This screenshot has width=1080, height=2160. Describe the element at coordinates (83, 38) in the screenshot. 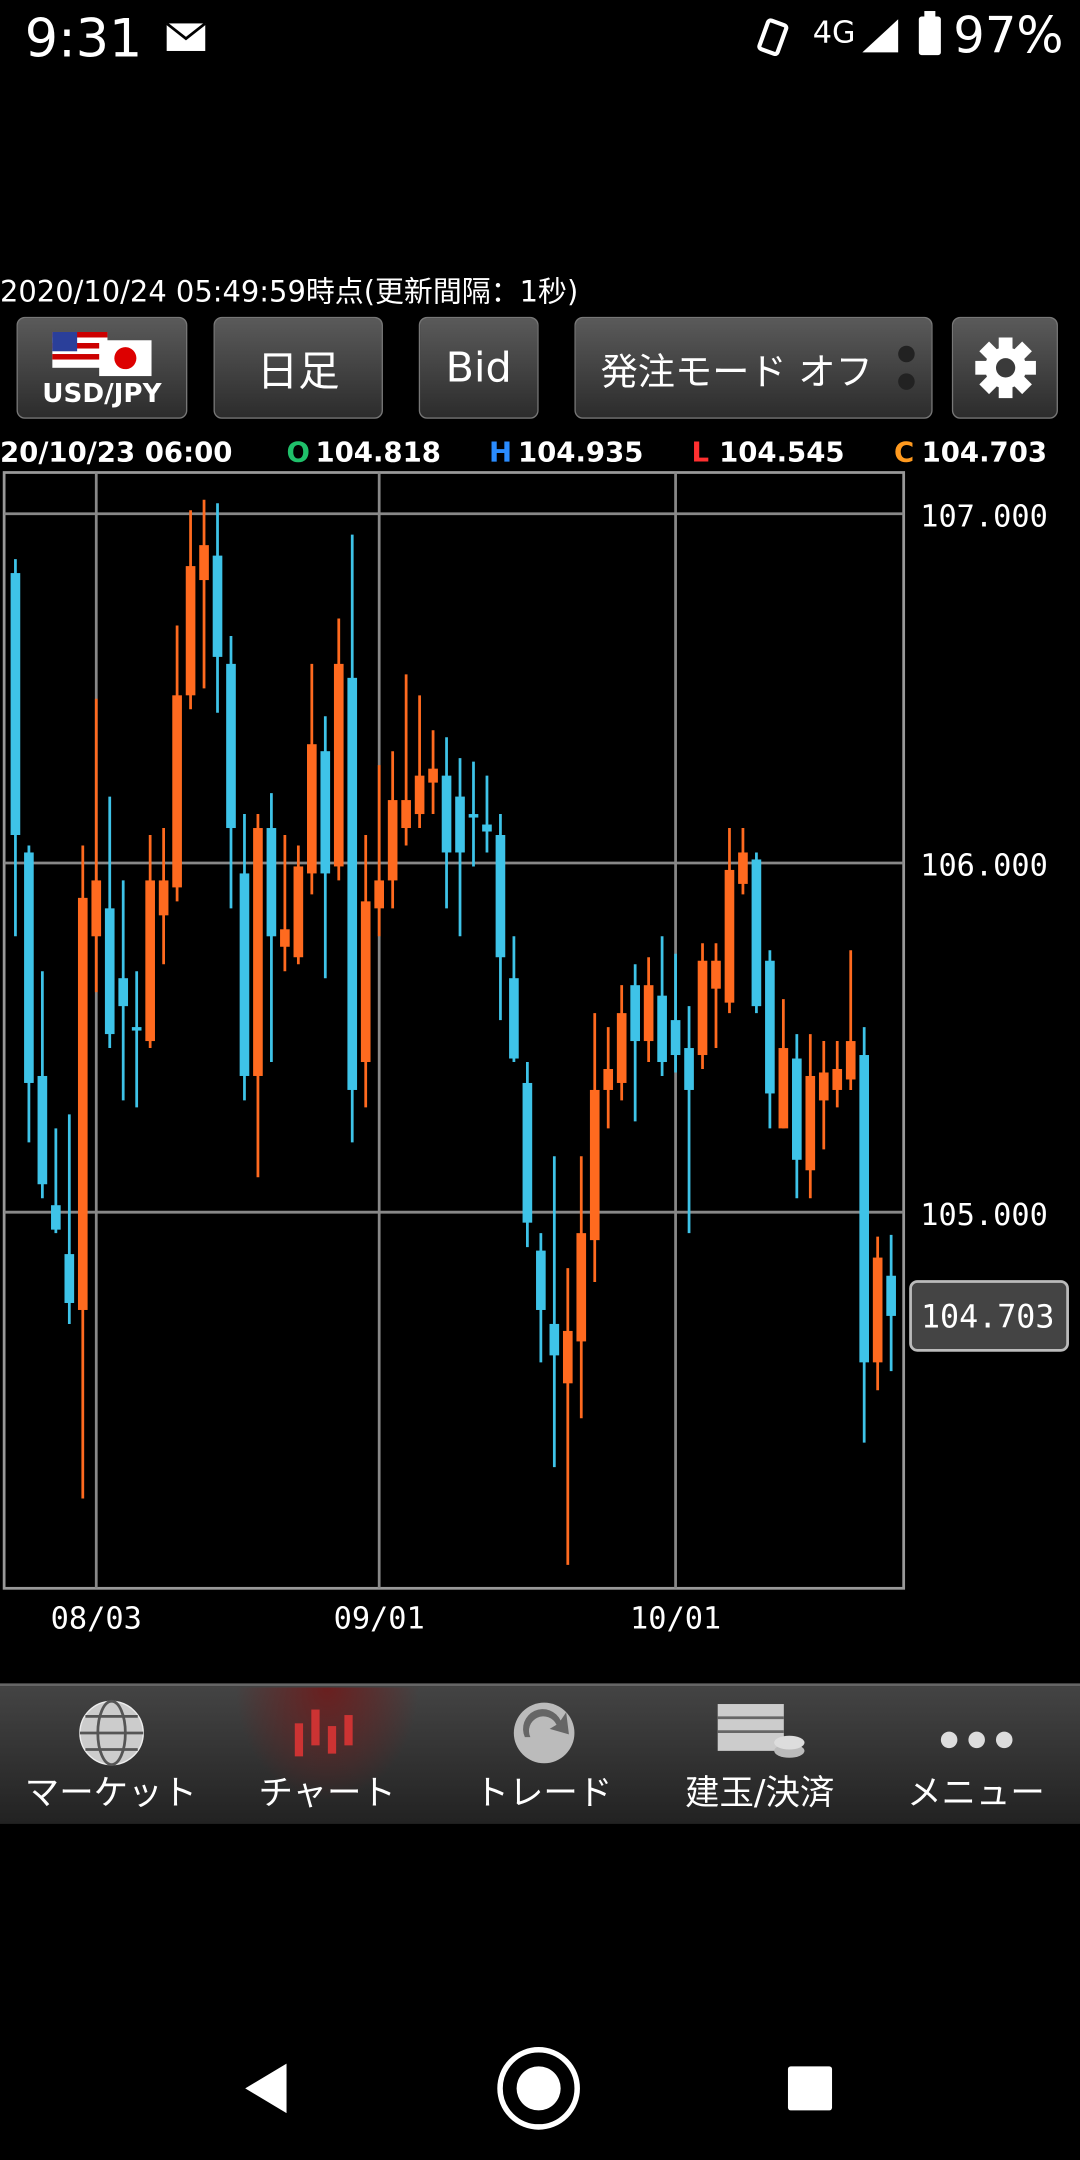

I see `status-time: 9:31` at that location.